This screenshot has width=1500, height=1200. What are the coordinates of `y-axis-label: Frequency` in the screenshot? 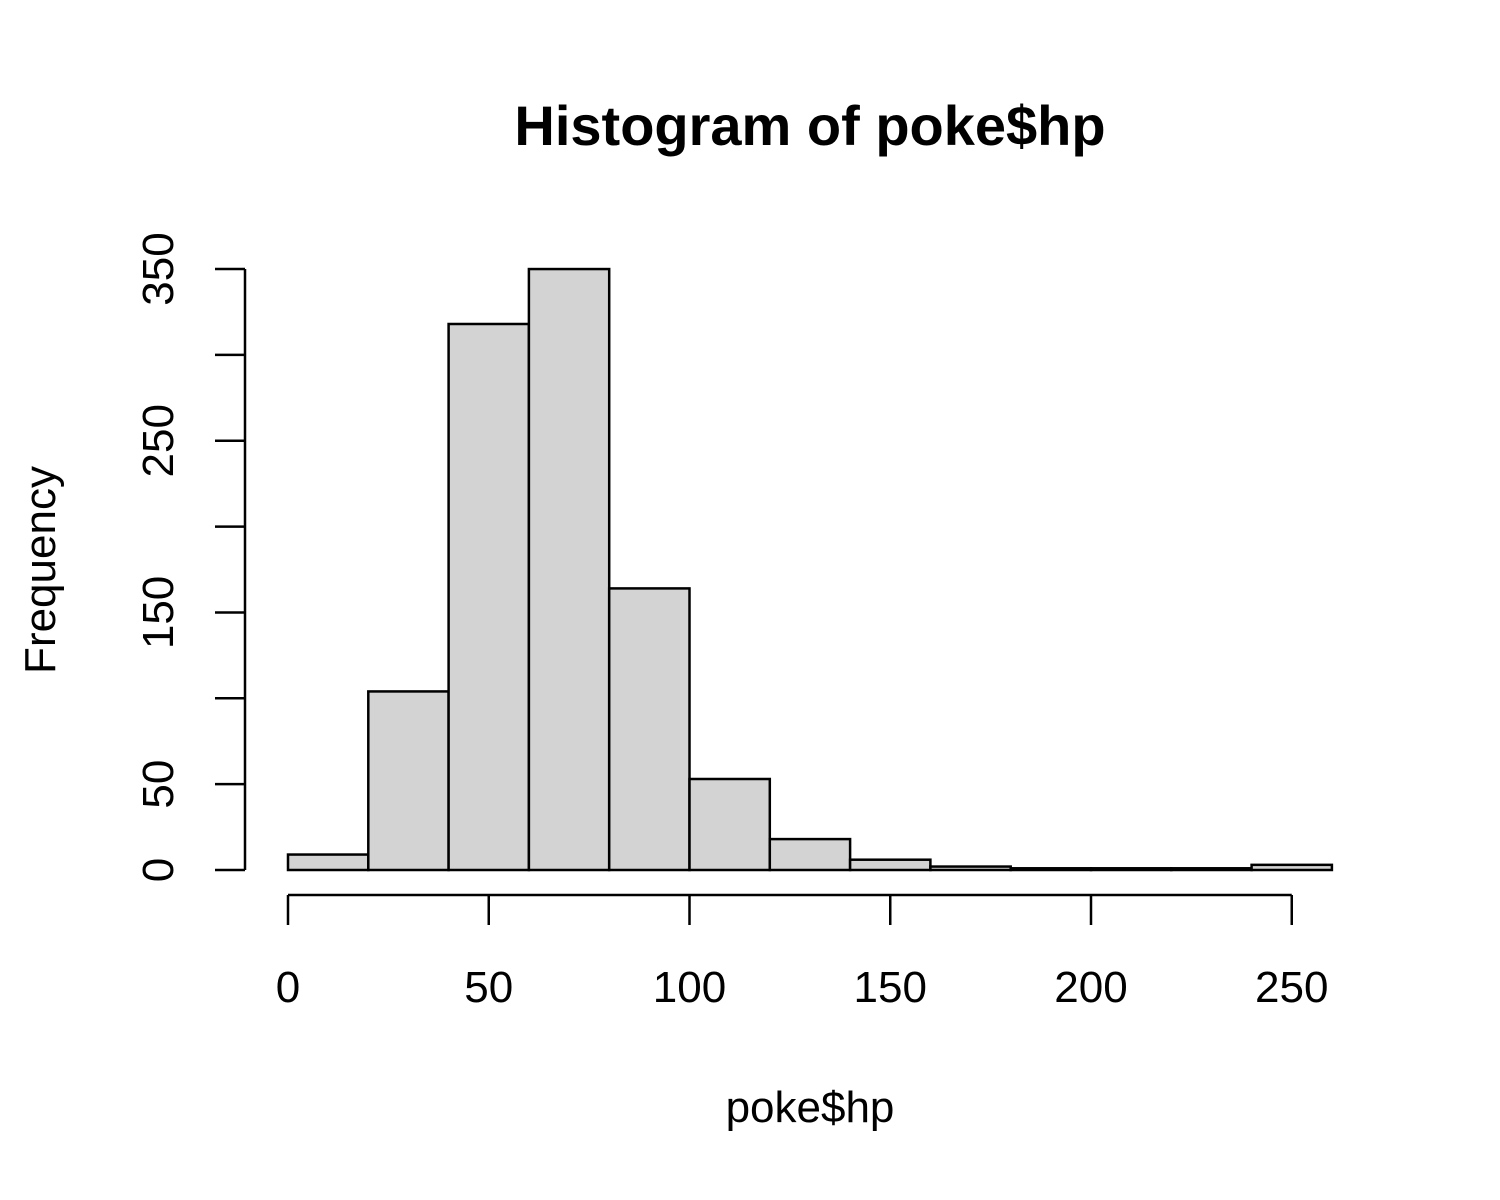 It's located at (40, 570).